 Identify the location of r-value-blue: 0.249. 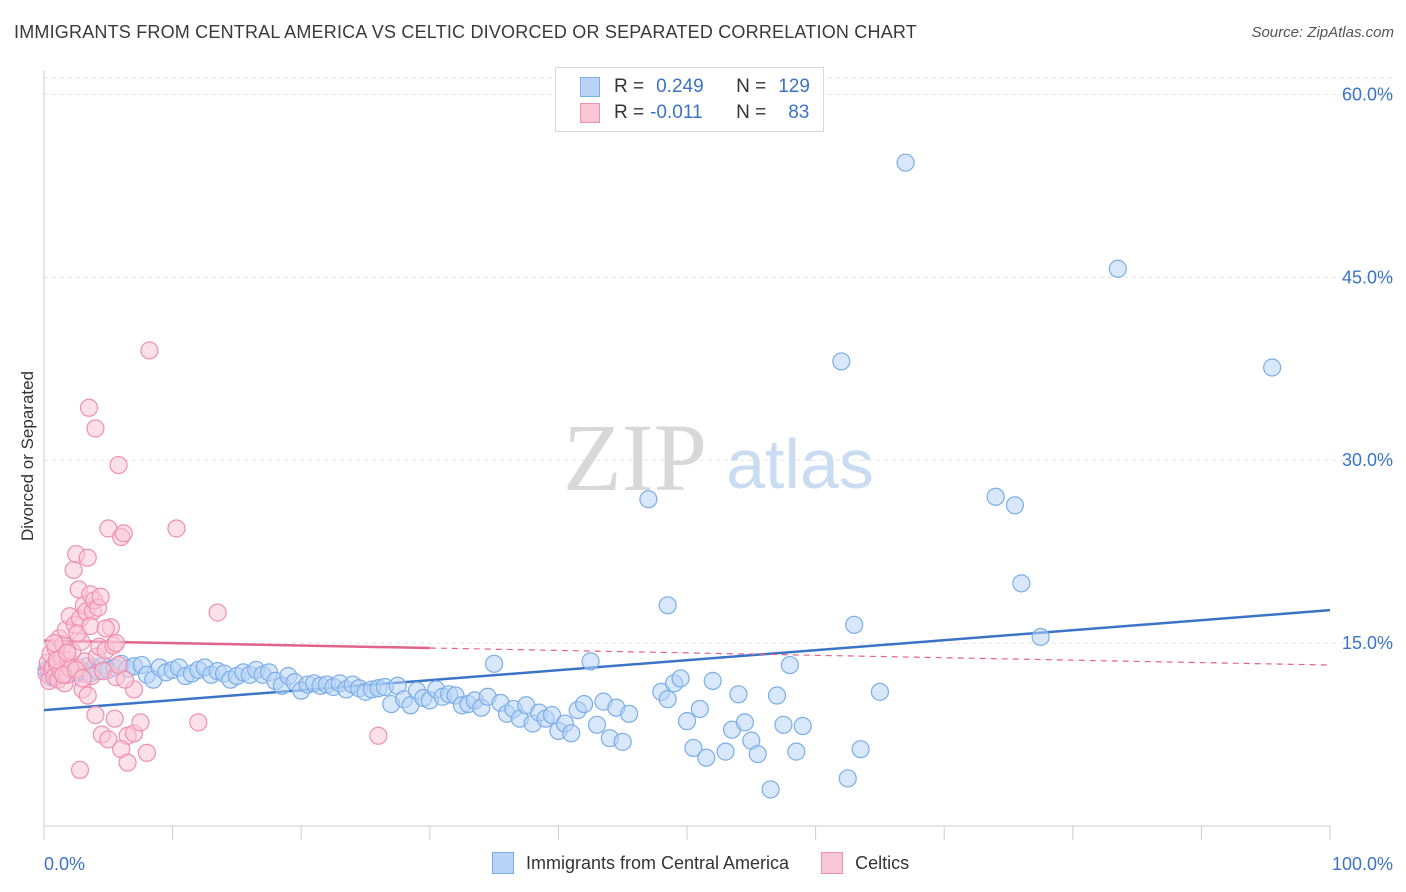
(680, 86).